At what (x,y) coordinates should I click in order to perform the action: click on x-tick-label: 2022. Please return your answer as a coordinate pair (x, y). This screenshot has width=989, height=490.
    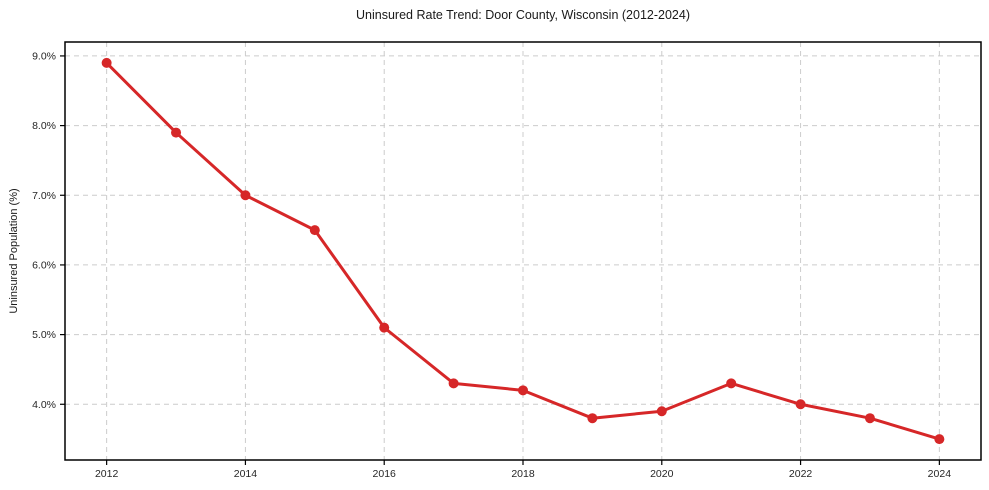
    Looking at the image, I should click on (801, 474).